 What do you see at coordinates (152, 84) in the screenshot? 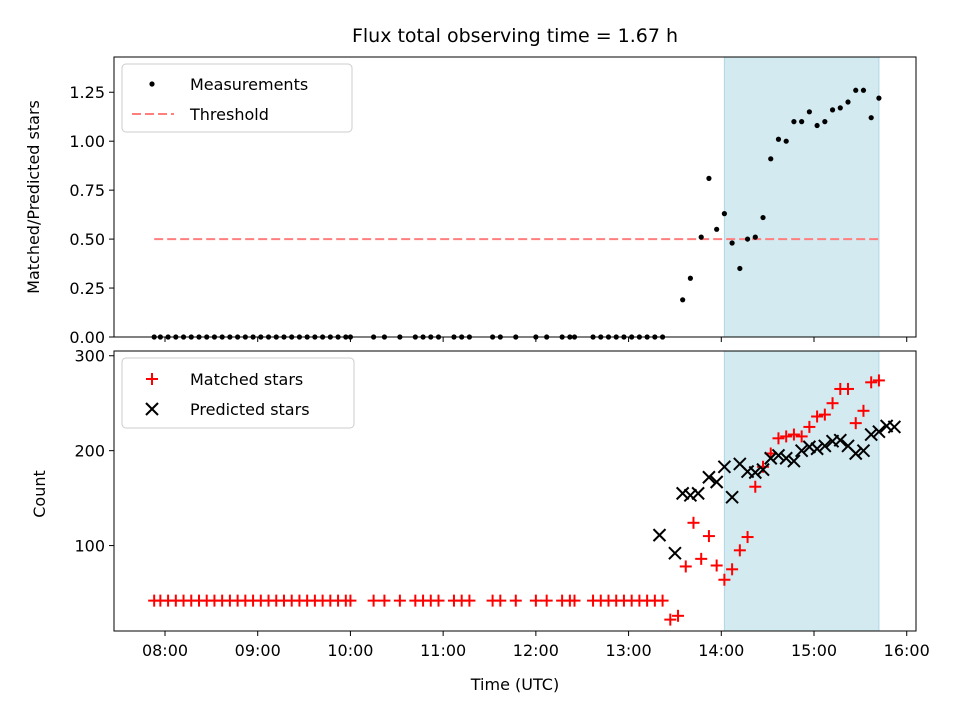
I see `measurements-legend-marker` at bounding box center [152, 84].